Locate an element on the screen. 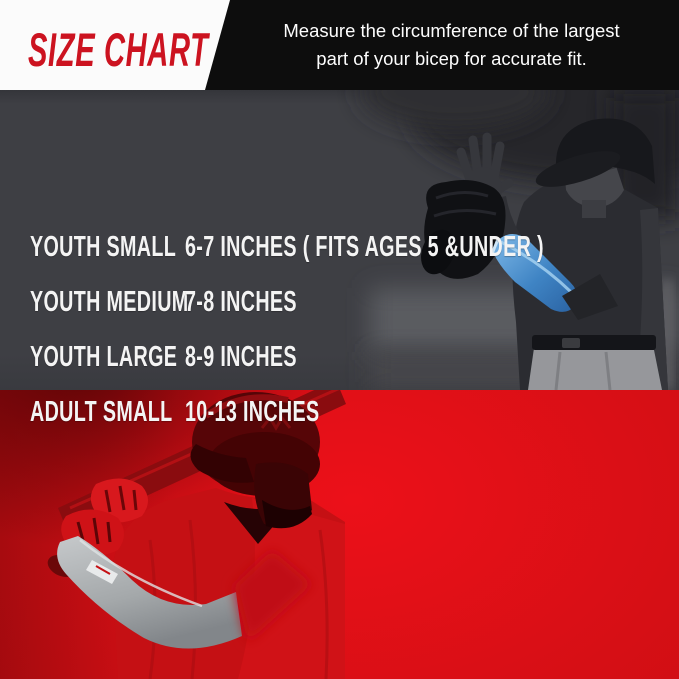  size-label: ADULT SMALL is located at coordinates (101, 412).